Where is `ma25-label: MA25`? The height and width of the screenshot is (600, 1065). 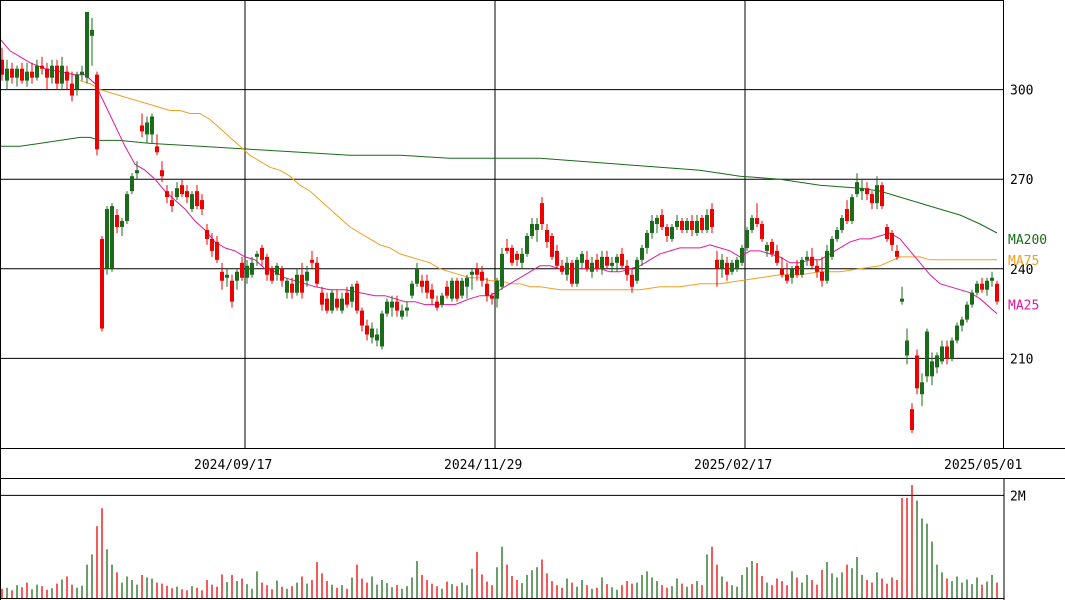
ma25-label: MA25 is located at coordinates (1023, 306).